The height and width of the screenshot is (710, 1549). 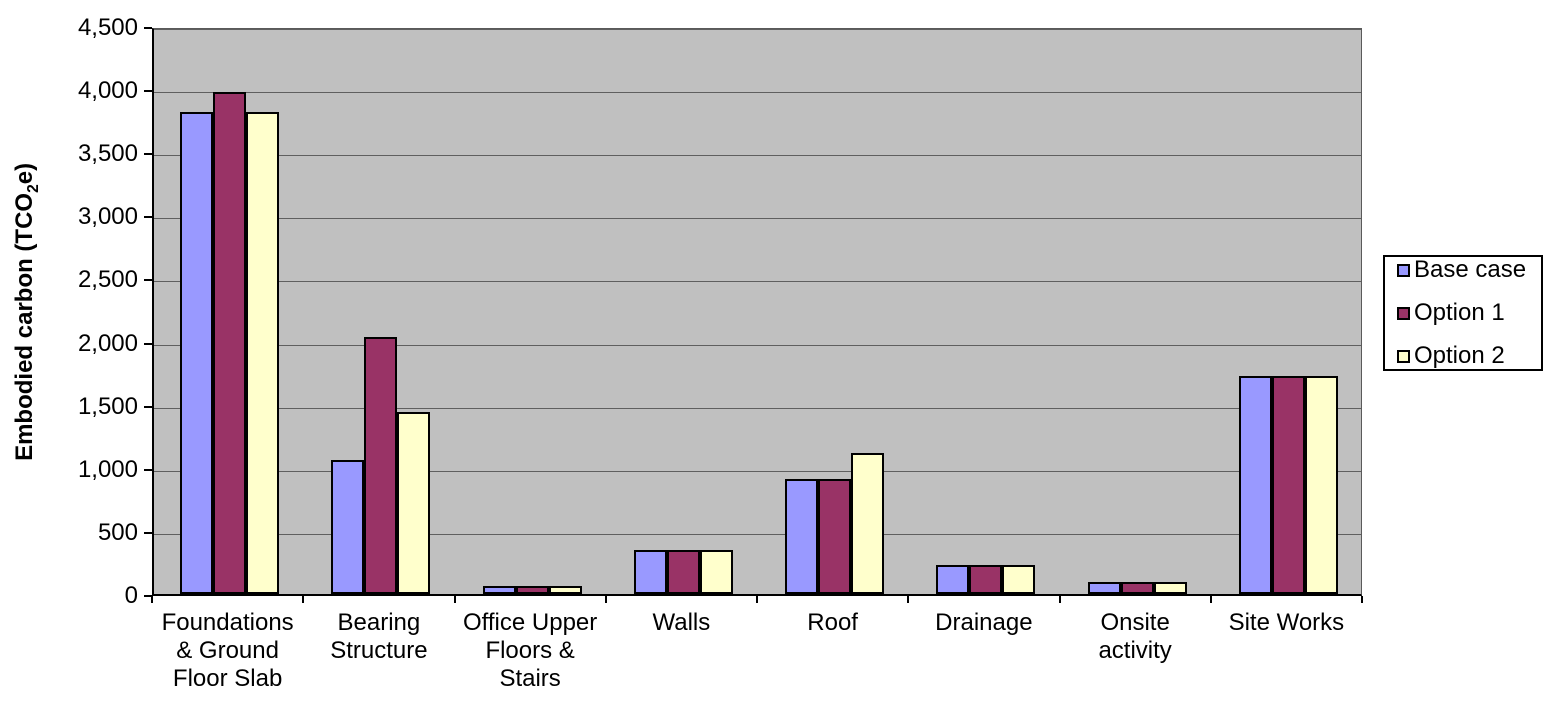 What do you see at coordinates (530, 650) in the screenshot?
I see `x-axis-label-office-upper: Office Upper Floors & Stairs` at bounding box center [530, 650].